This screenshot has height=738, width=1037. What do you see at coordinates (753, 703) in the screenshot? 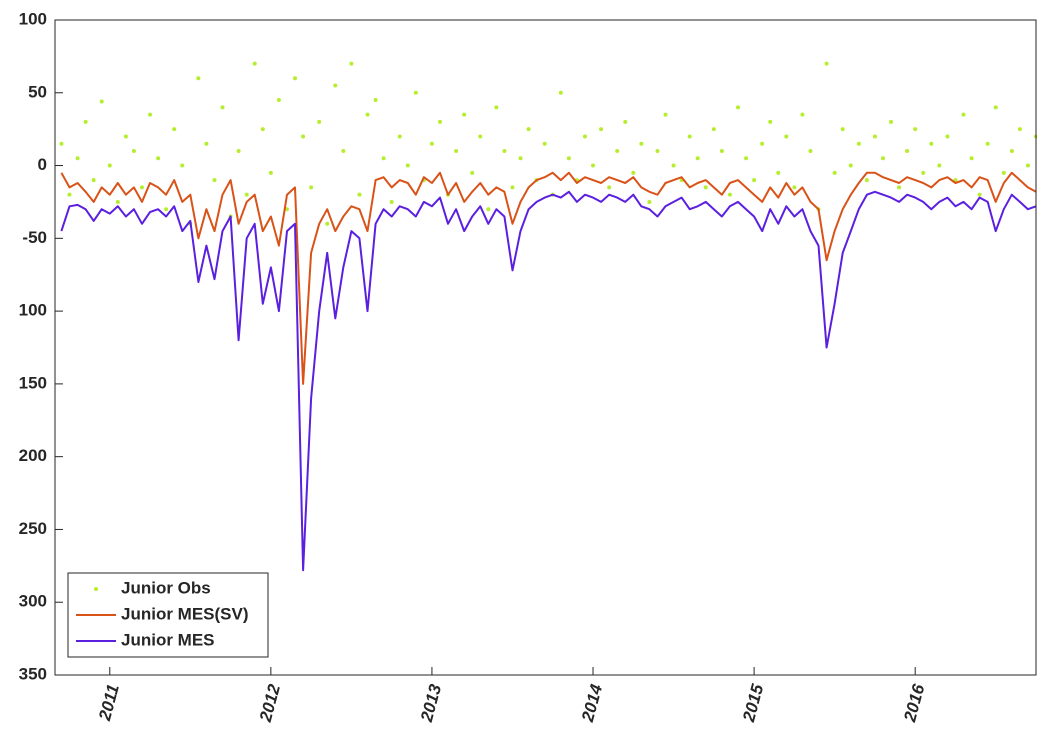
I see `x-tick-label: 2015` at bounding box center [753, 703].